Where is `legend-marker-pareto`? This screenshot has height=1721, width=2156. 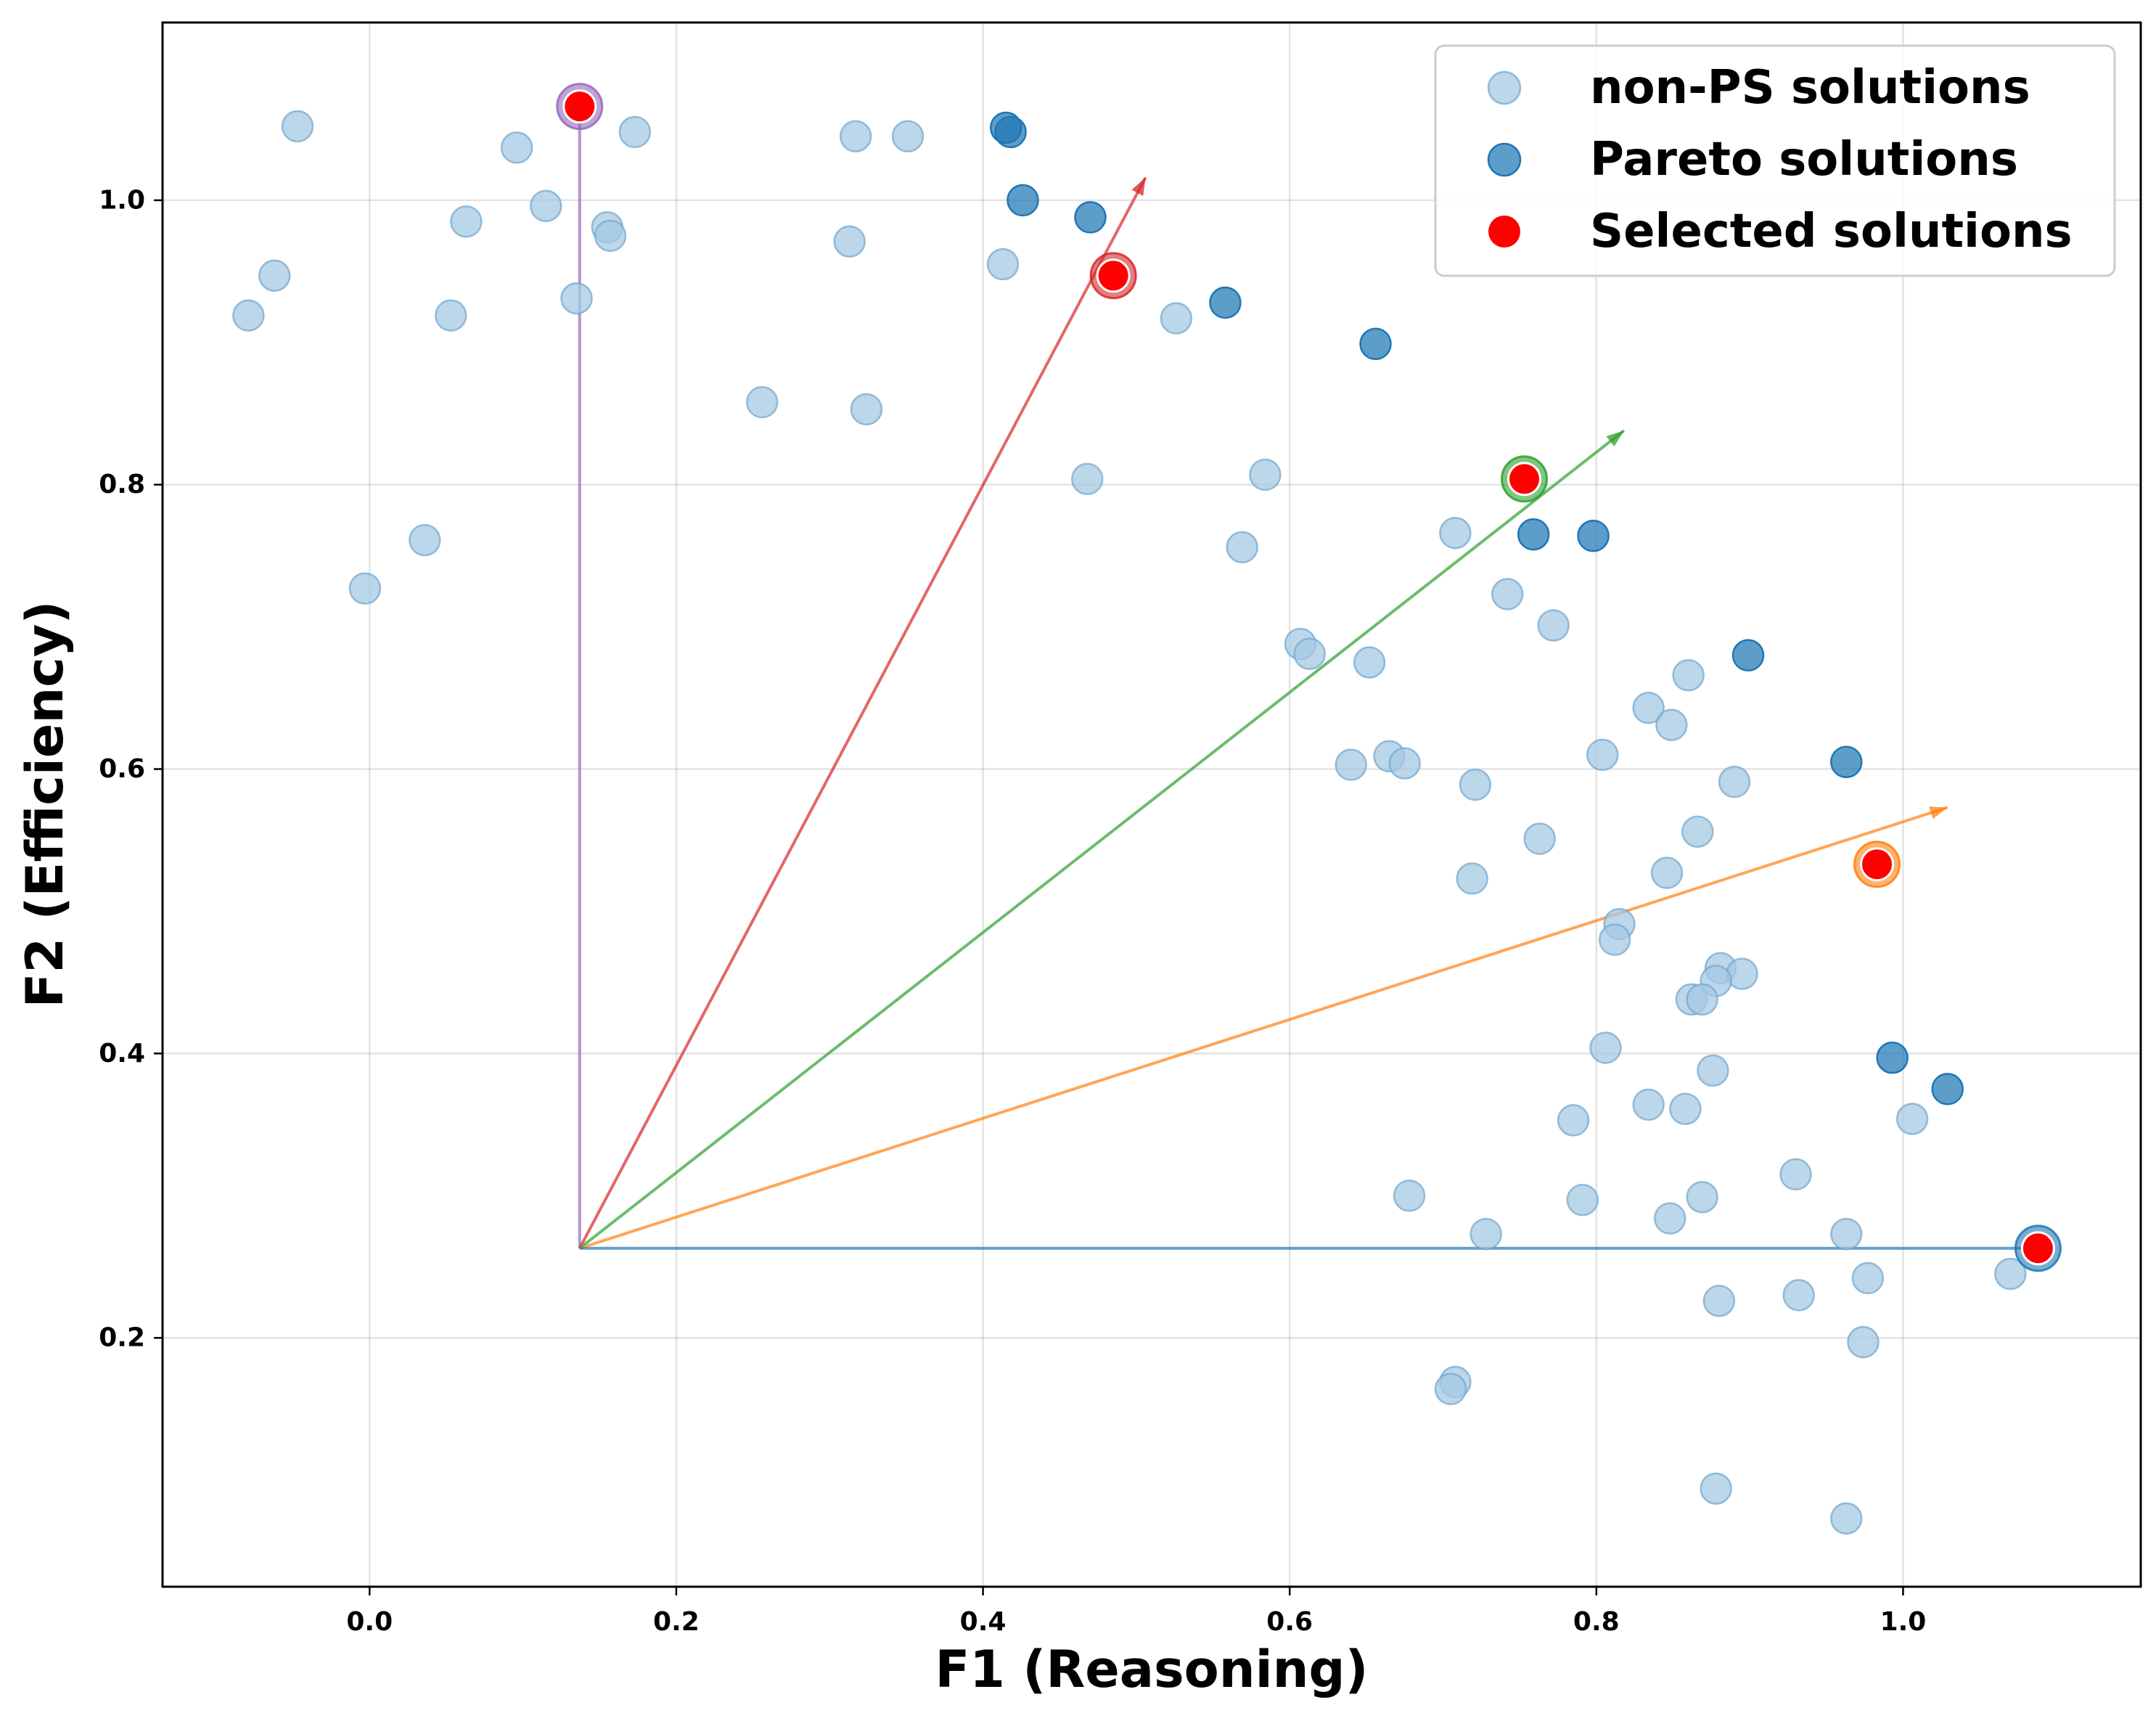 legend-marker-pareto is located at coordinates (1504, 160).